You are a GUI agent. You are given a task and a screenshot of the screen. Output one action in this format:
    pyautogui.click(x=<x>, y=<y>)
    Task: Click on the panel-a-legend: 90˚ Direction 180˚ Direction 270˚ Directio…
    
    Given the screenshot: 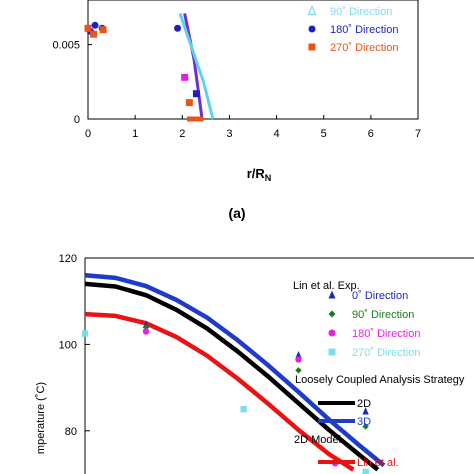 What is the action you would take?
    pyautogui.click(x=352, y=29)
    